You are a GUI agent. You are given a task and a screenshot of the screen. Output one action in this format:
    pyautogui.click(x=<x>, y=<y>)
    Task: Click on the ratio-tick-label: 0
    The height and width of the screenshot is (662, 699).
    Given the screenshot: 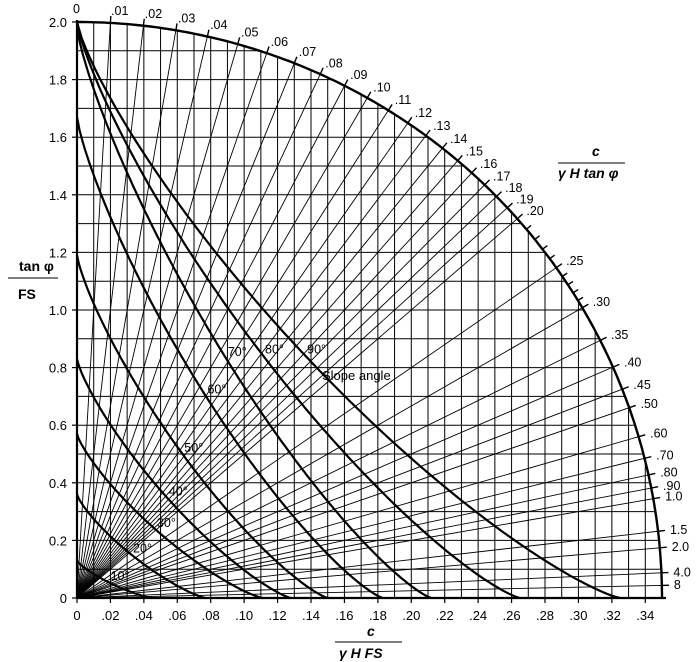 What is the action you would take?
    pyautogui.click(x=76, y=9)
    